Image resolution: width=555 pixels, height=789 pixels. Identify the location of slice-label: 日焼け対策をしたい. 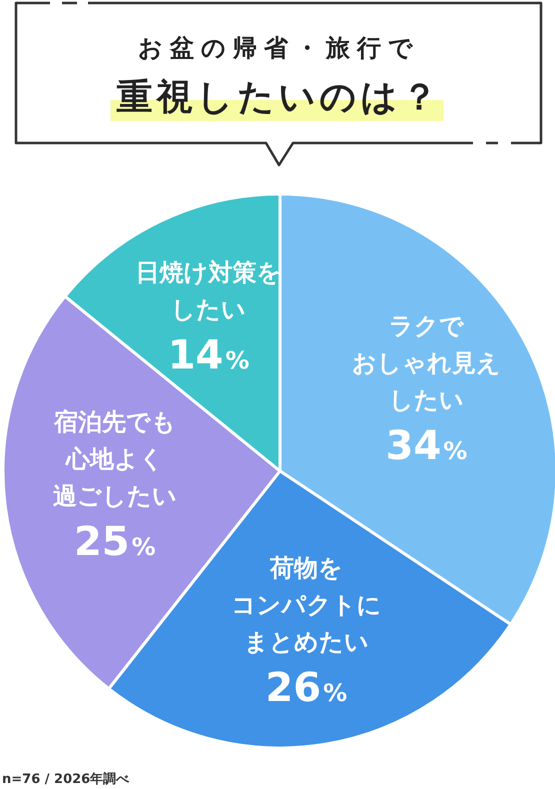
(208, 291).